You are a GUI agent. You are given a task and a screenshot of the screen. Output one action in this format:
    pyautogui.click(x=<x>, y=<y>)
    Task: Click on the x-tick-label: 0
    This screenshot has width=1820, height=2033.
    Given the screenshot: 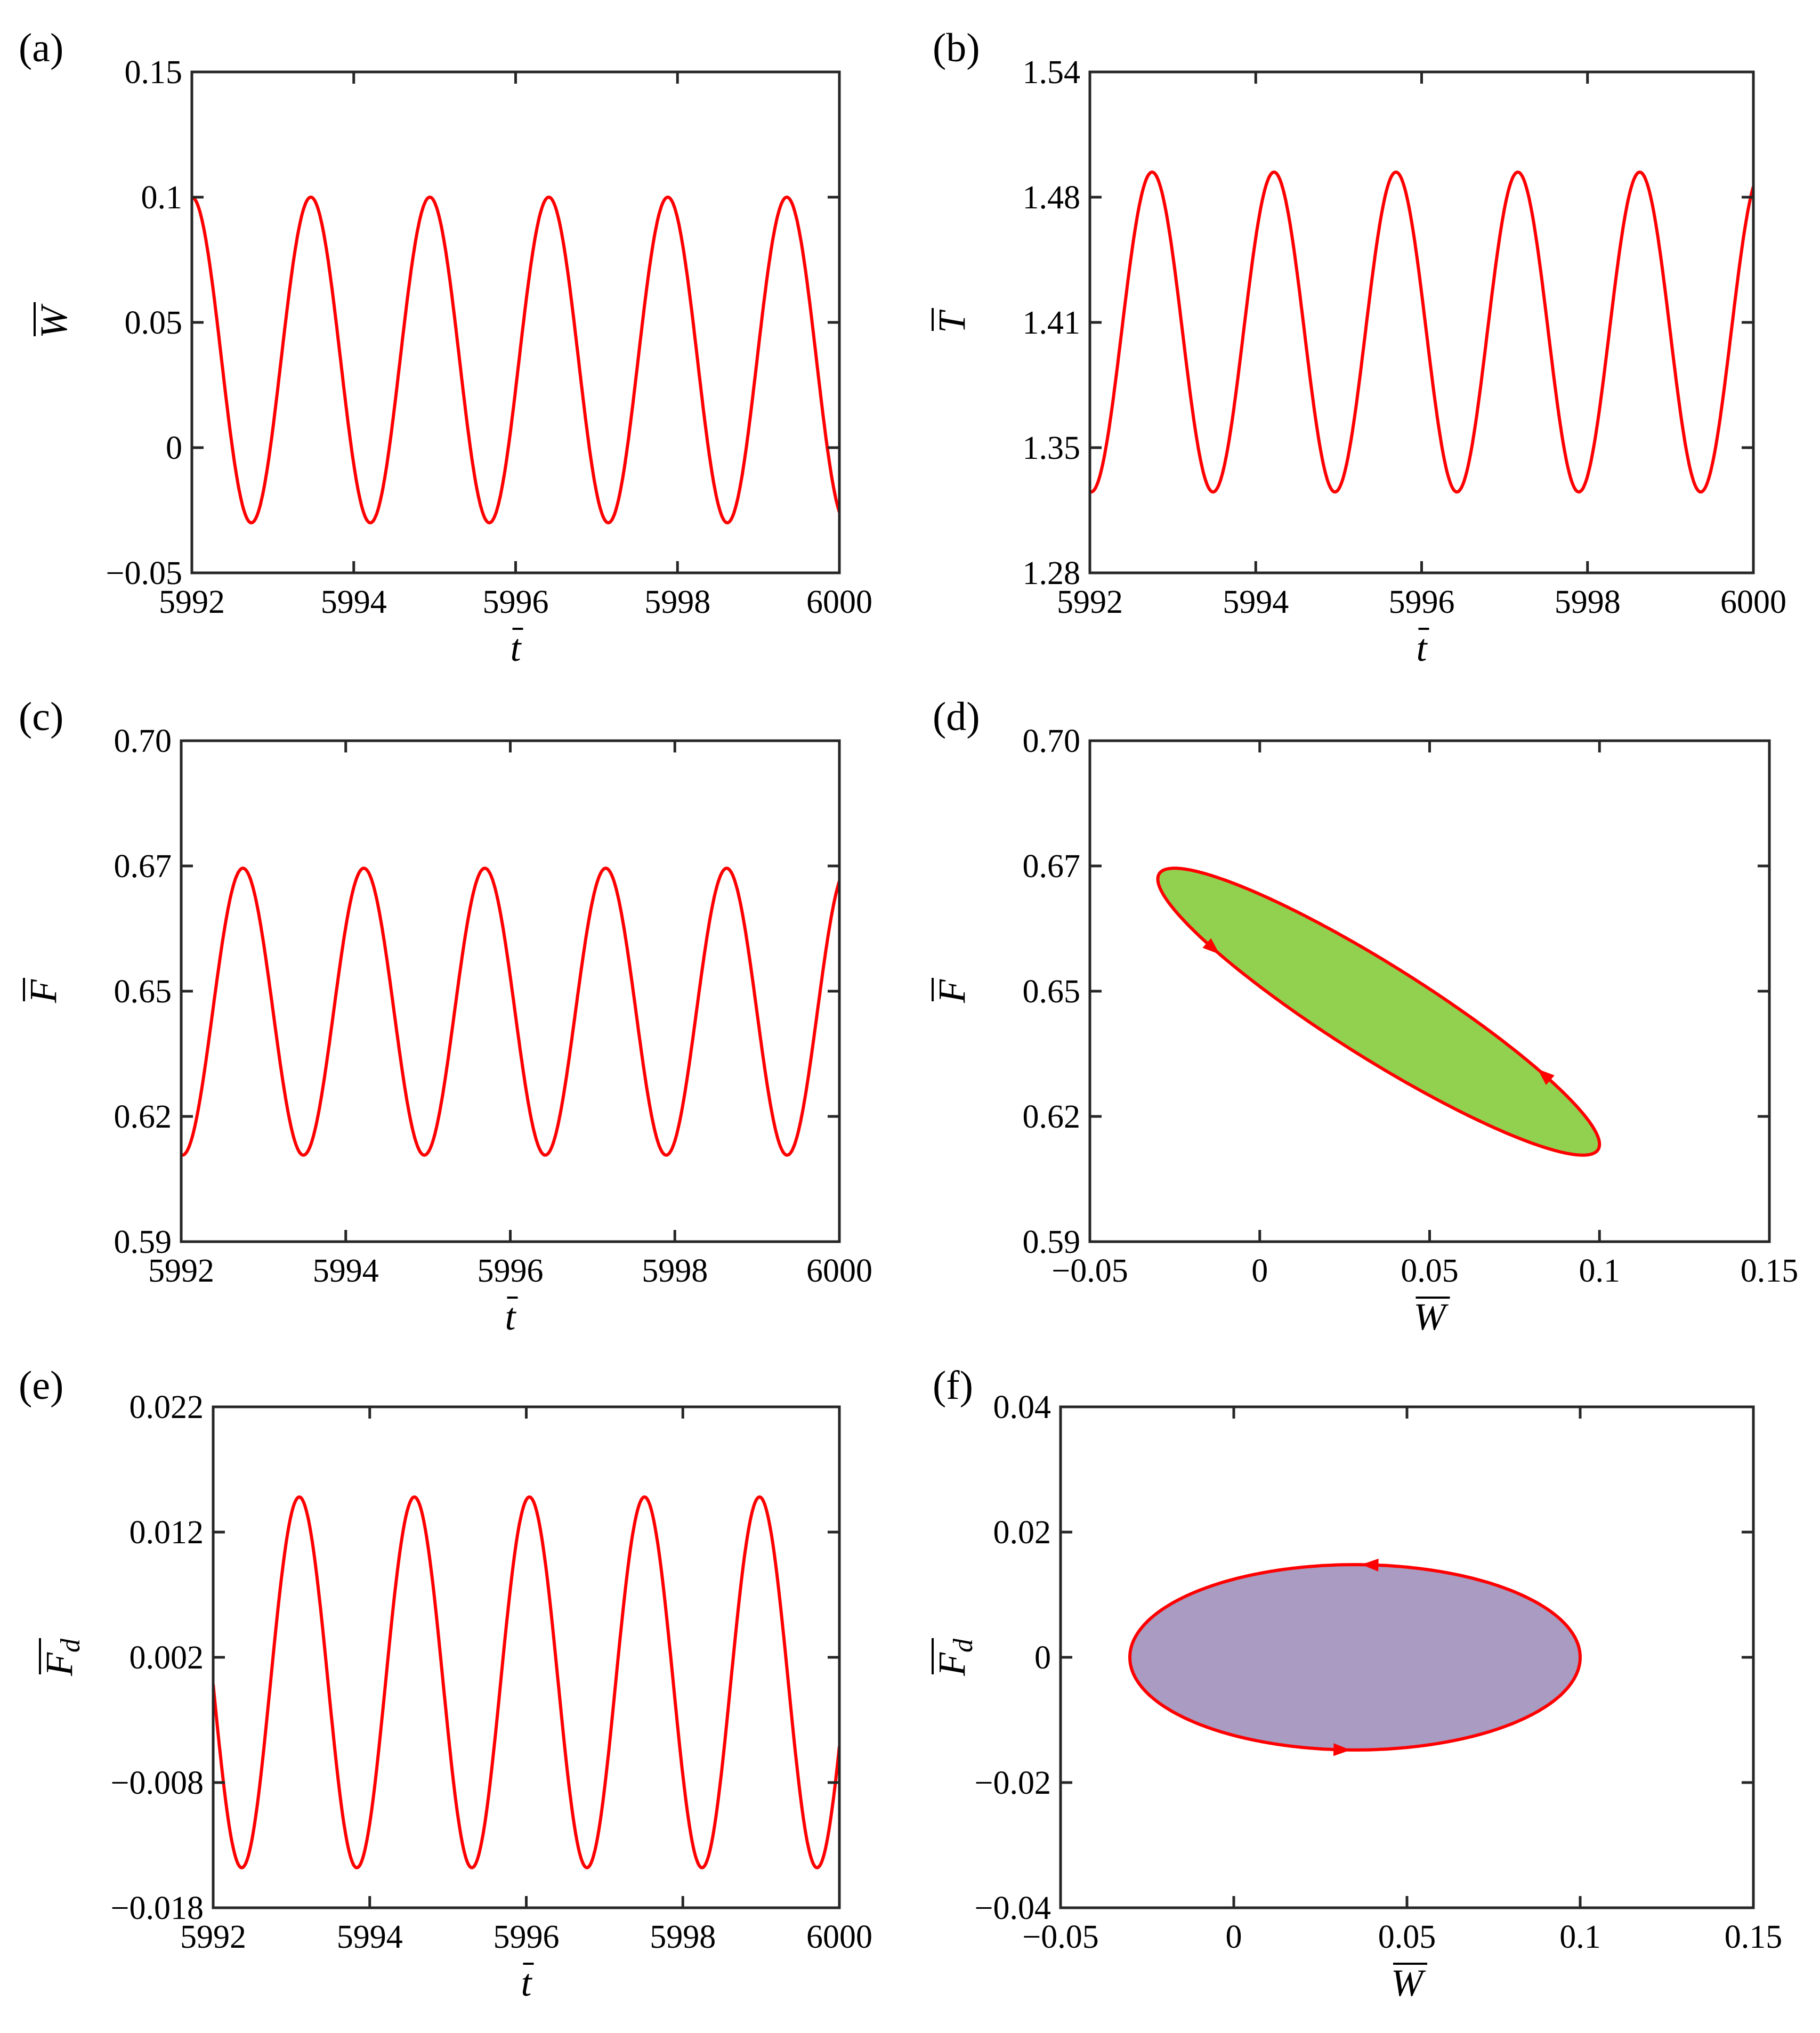 What is the action you would take?
    pyautogui.click(x=1259, y=1271)
    